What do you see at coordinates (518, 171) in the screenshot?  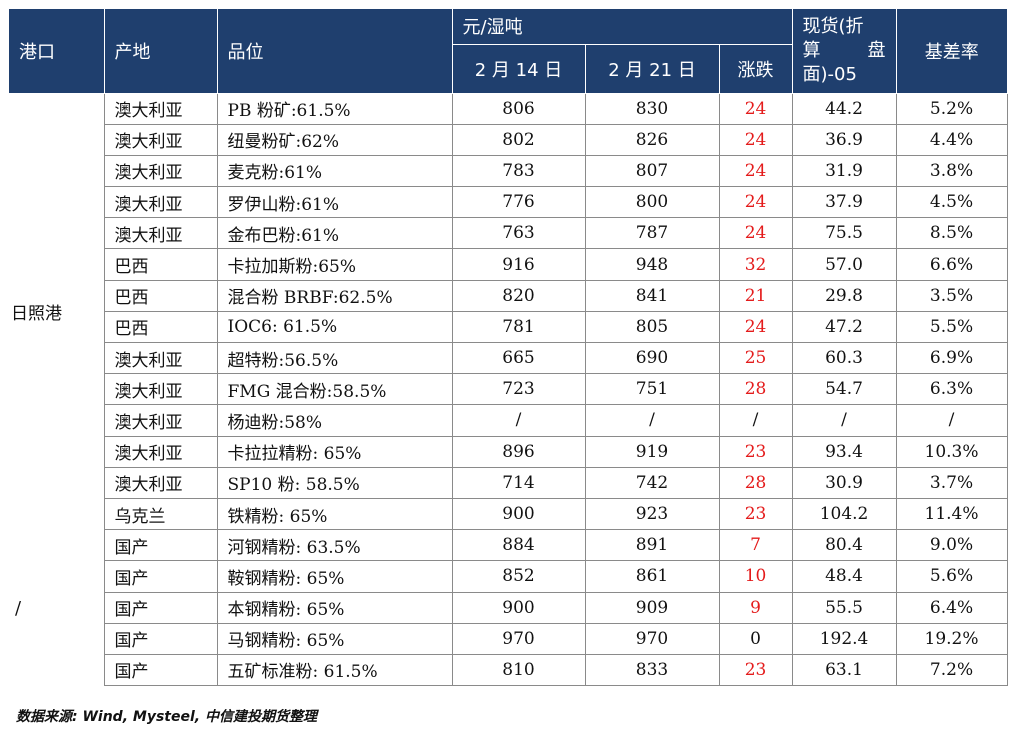 I see `price-feb14-cell: 783` at bounding box center [518, 171].